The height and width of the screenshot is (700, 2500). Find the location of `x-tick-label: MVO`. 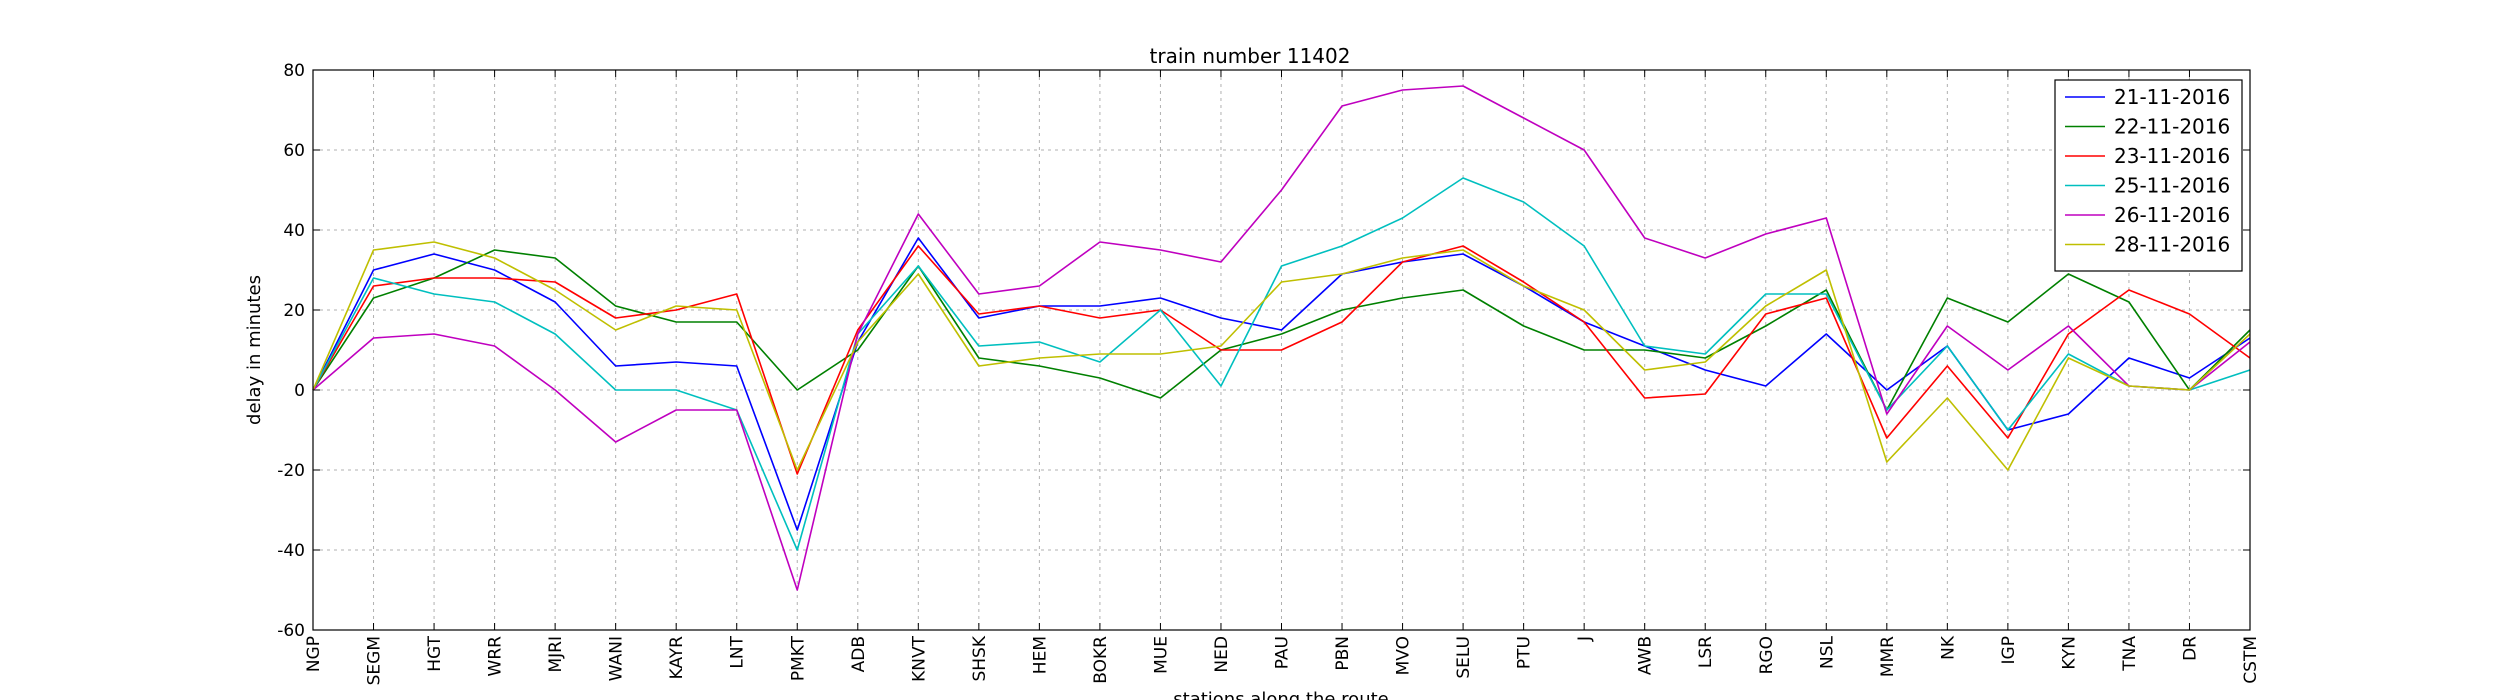

x-tick-label: MVO is located at coordinates (1404, 655).